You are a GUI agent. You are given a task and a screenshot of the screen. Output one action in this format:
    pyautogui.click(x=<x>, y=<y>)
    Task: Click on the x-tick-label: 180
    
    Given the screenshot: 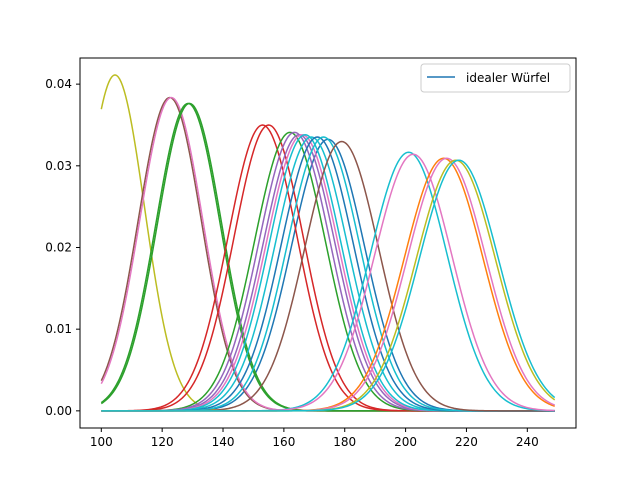 What is the action you would take?
    pyautogui.click(x=344, y=442)
    